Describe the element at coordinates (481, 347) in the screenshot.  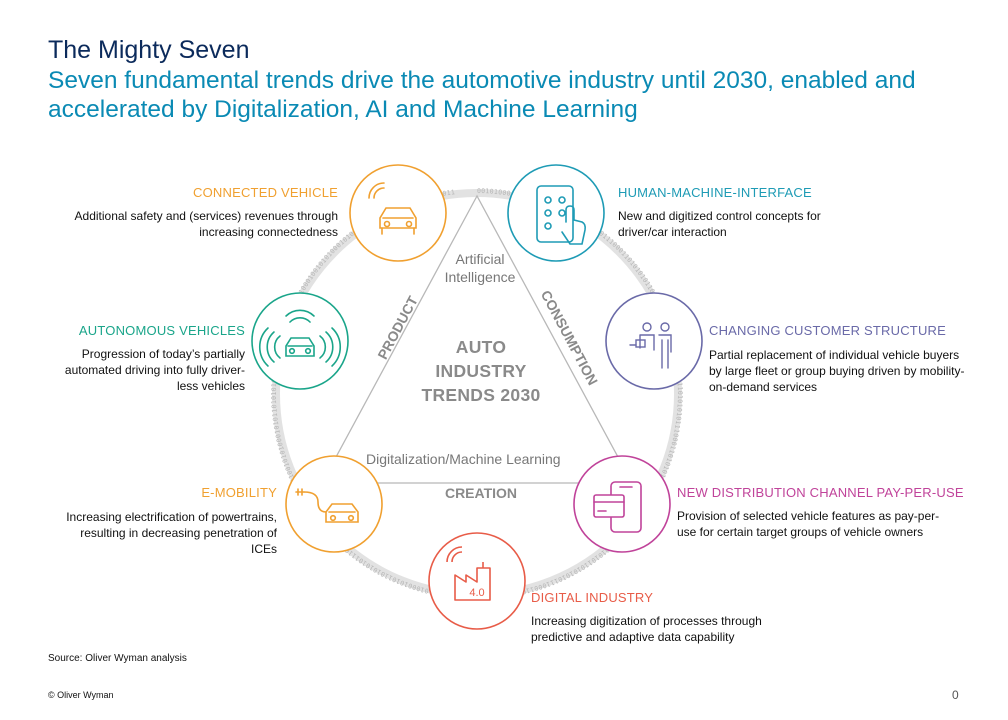
I see `center-title-line-1: AUTO` at that location.